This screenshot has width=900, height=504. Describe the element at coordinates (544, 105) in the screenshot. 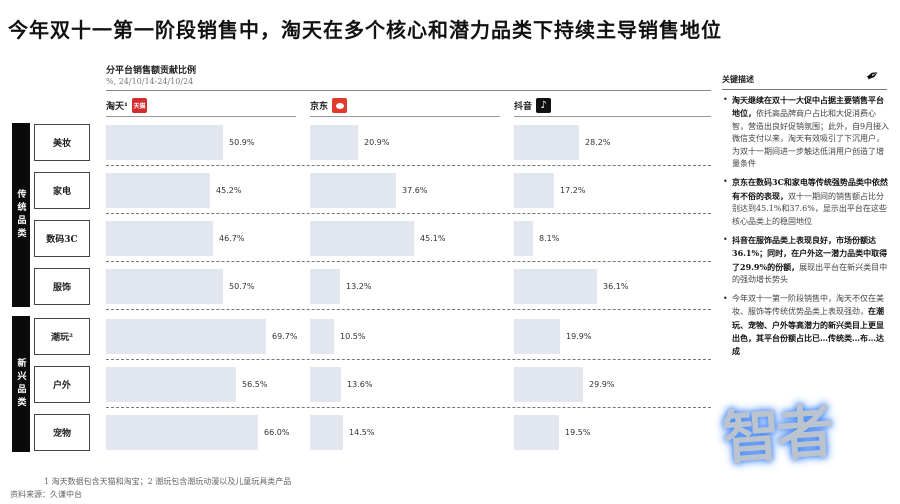

I see `douyin-logo-icon: ♪` at that location.